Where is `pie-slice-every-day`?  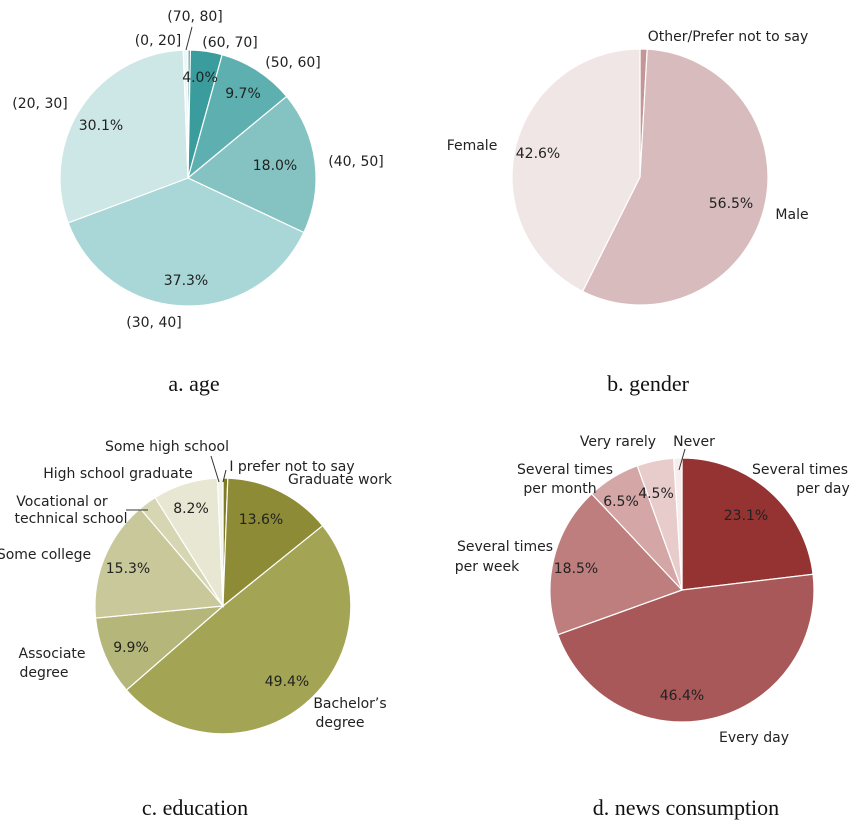 pie-slice-every-day is located at coordinates (686, 648).